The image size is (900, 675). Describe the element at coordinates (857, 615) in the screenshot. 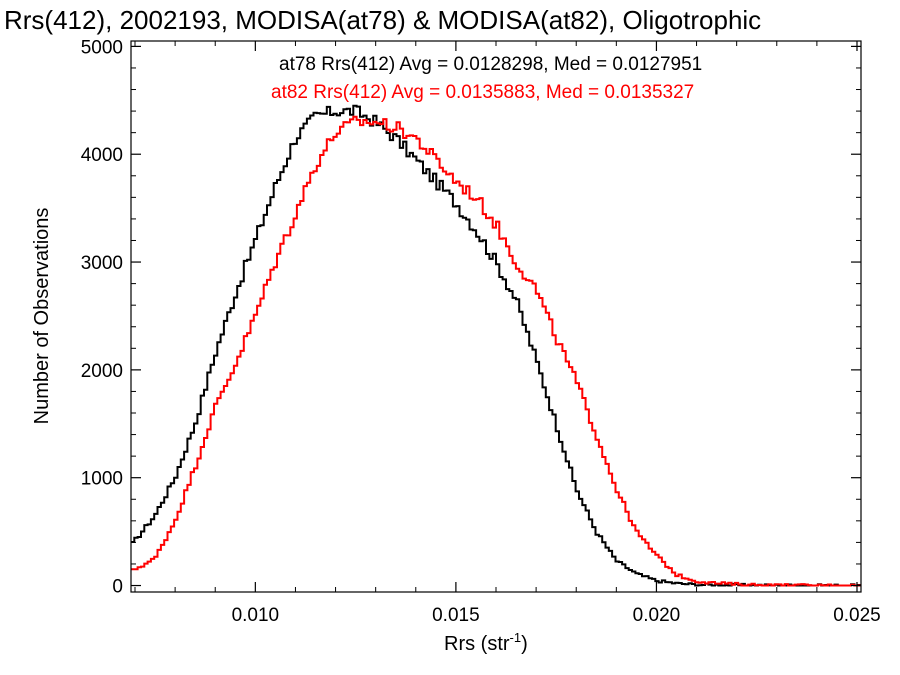

I see `x-tick-label: 0.025` at that location.